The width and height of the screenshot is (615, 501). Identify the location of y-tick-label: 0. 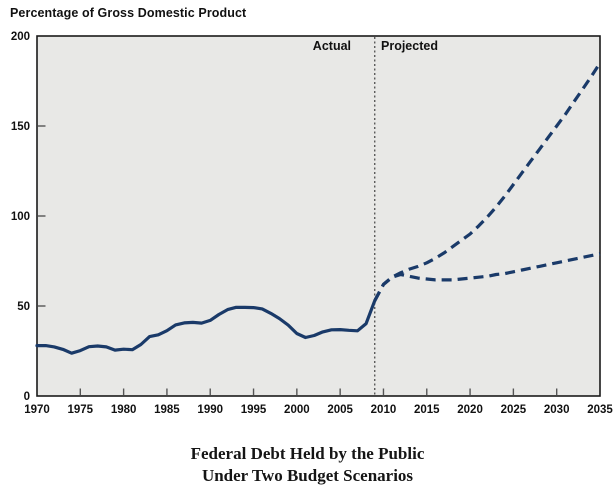
(27, 397).